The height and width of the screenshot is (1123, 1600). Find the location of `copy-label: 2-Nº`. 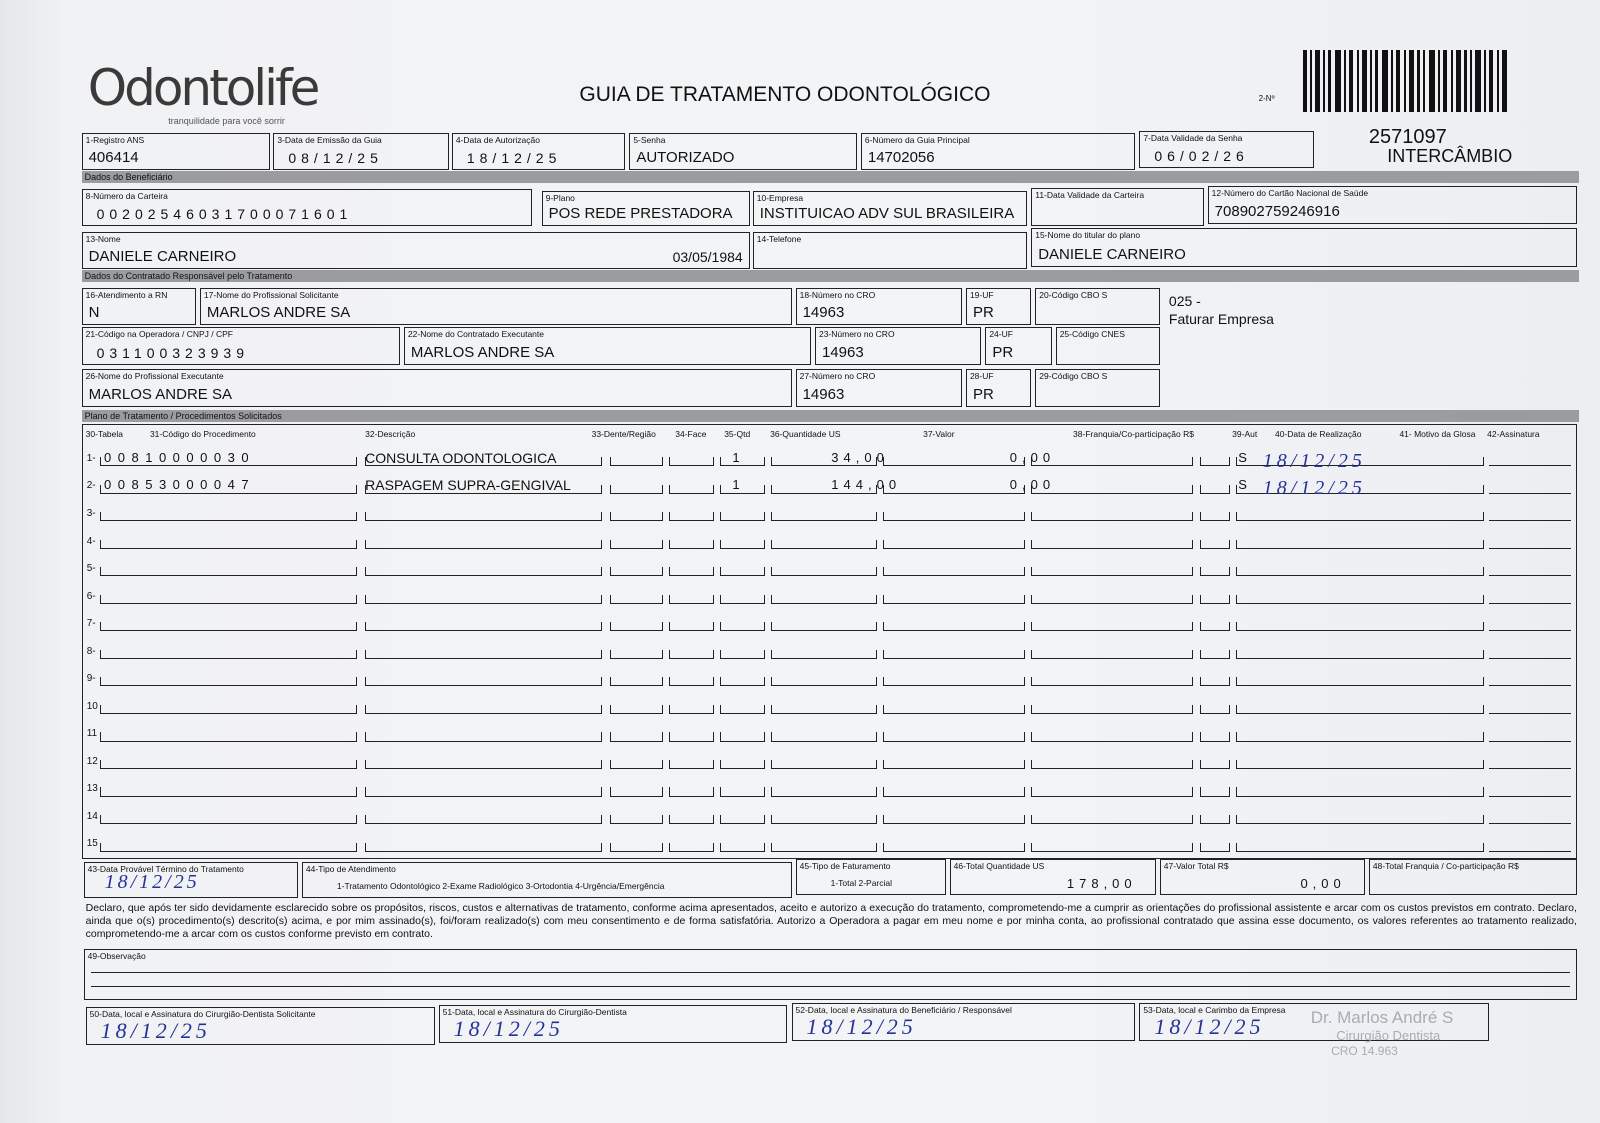

copy-label: 2-Nº is located at coordinates (1266, 98).